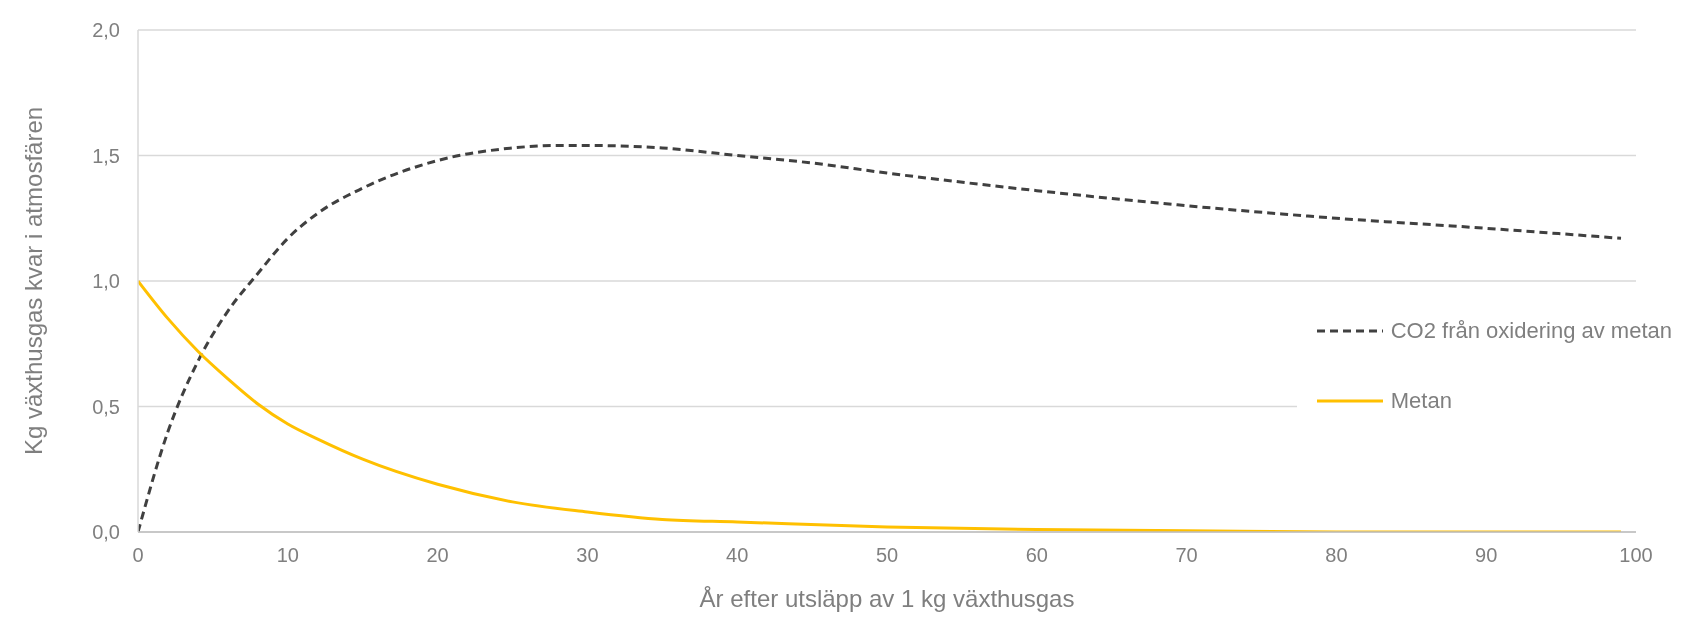  I want to click on legend-label: CO2 från oxidering av metan, so click(1531, 331).